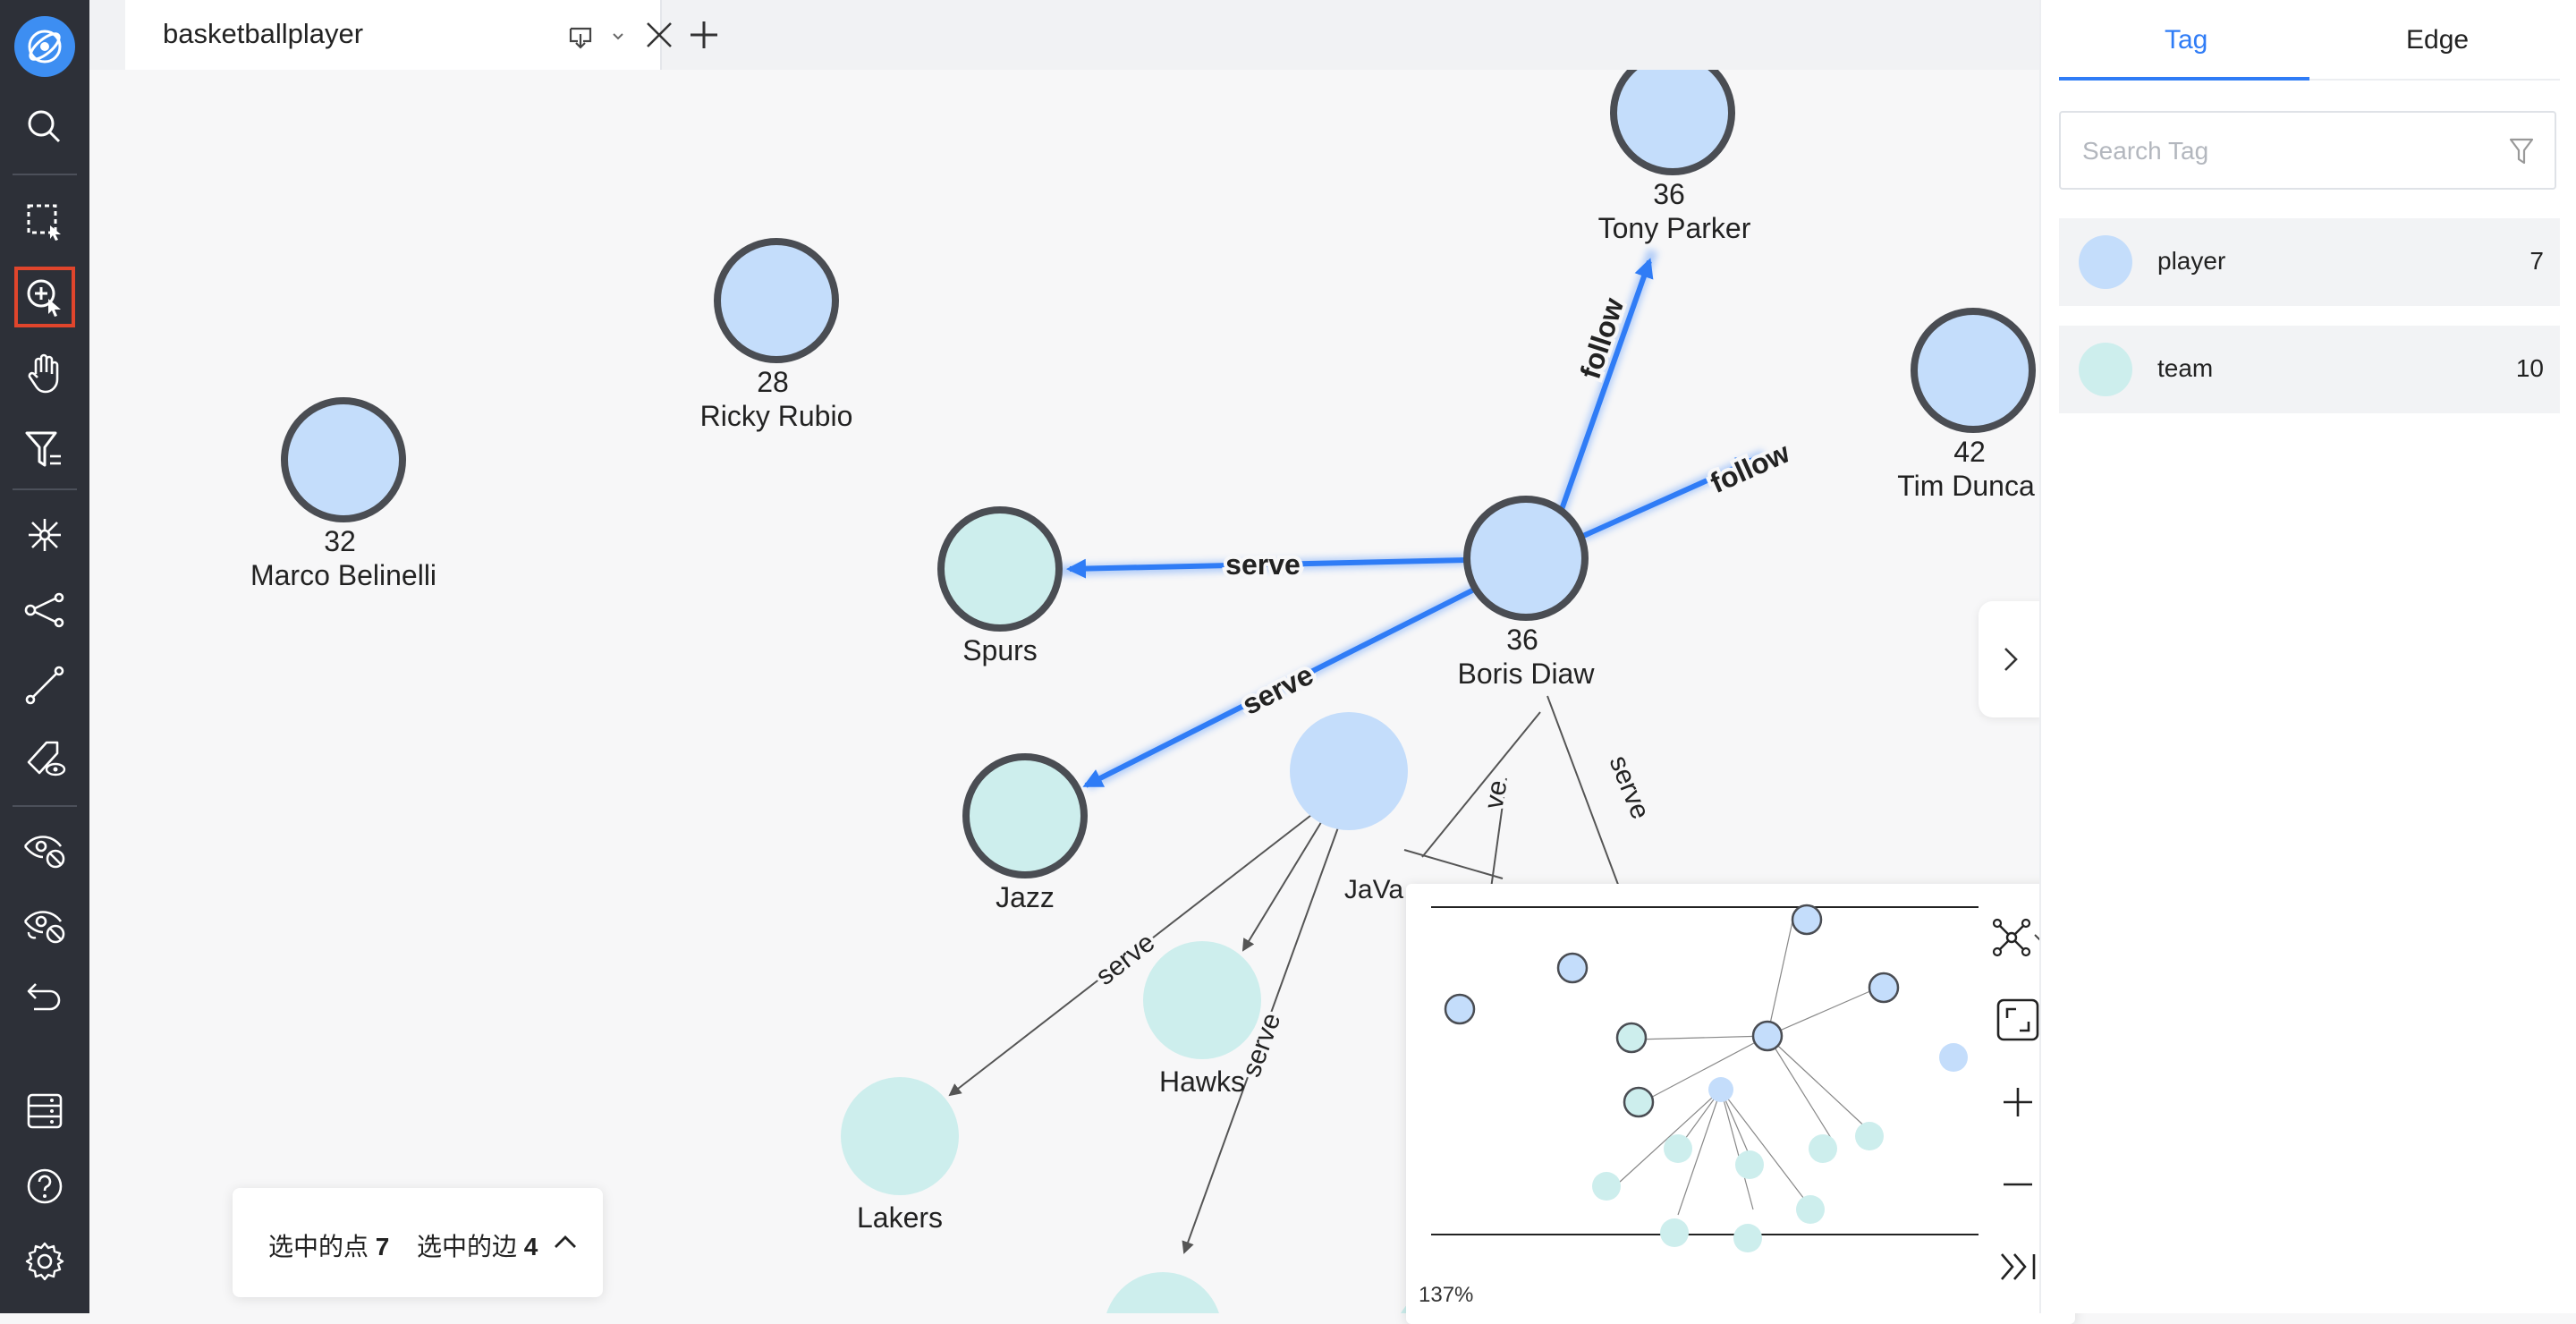  Describe the element at coordinates (1202, 1000) in the screenshot. I see `node-hawks` at that location.